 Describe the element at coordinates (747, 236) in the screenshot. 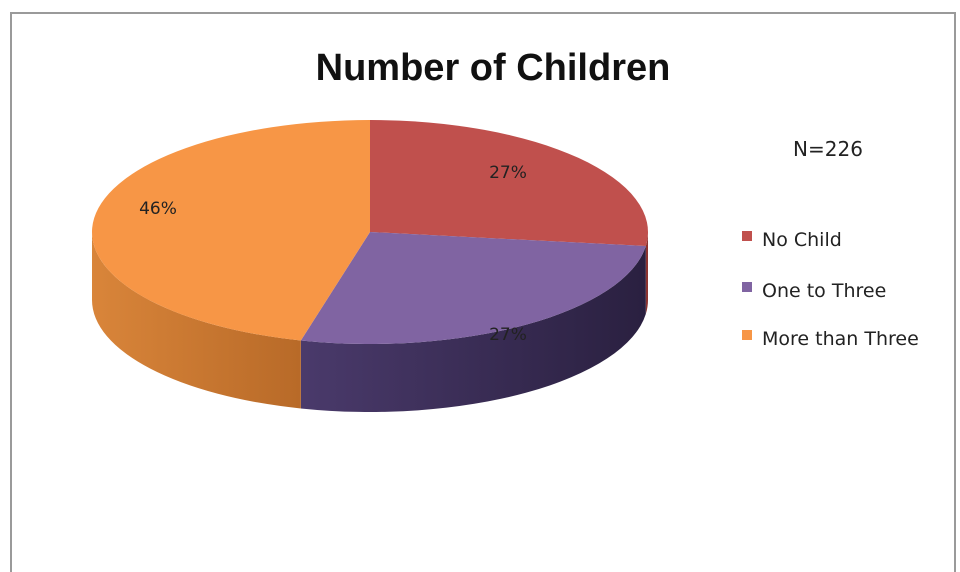

I see `legend-swatch-no-child` at that location.